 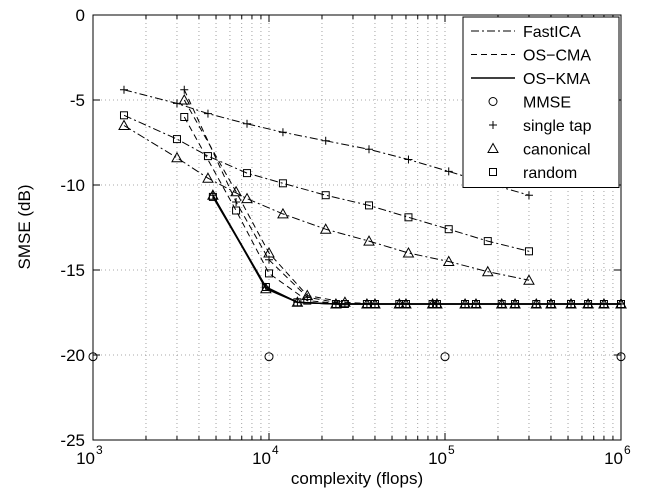 I want to click on y-tick-label: -5, so click(x=77, y=100).